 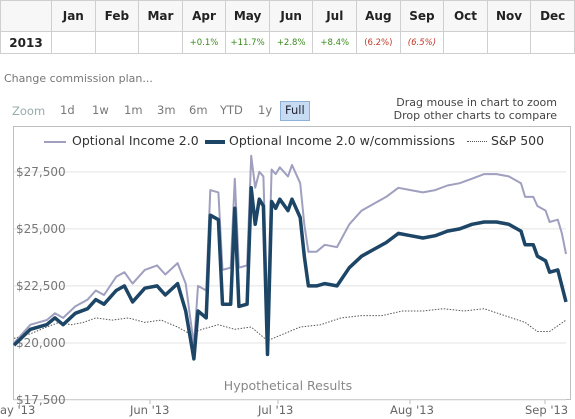 What do you see at coordinates (465, 16) in the screenshot?
I see `month-header: Oct` at bounding box center [465, 16].